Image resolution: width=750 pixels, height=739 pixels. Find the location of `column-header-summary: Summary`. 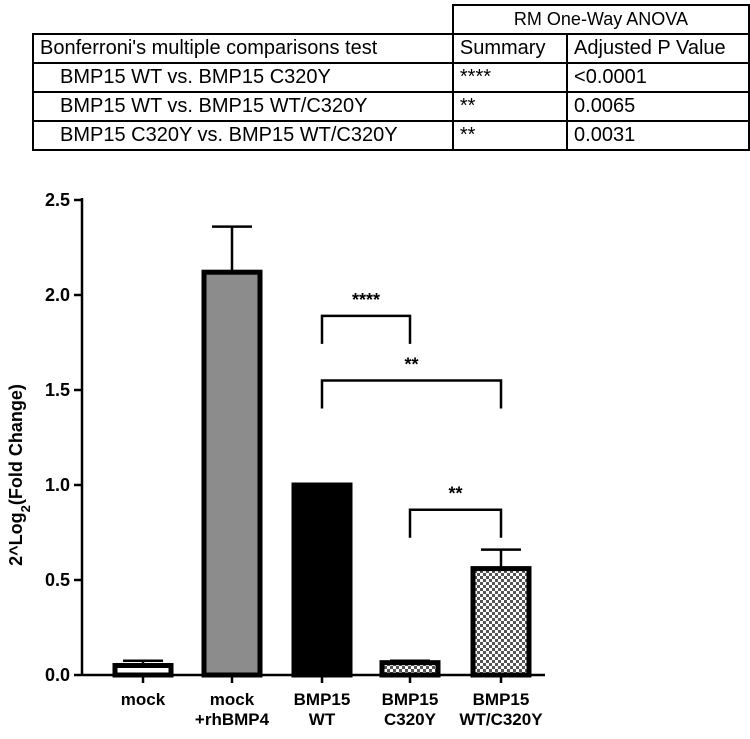

column-header-summary: Summary is located at coordinates (510, 48).